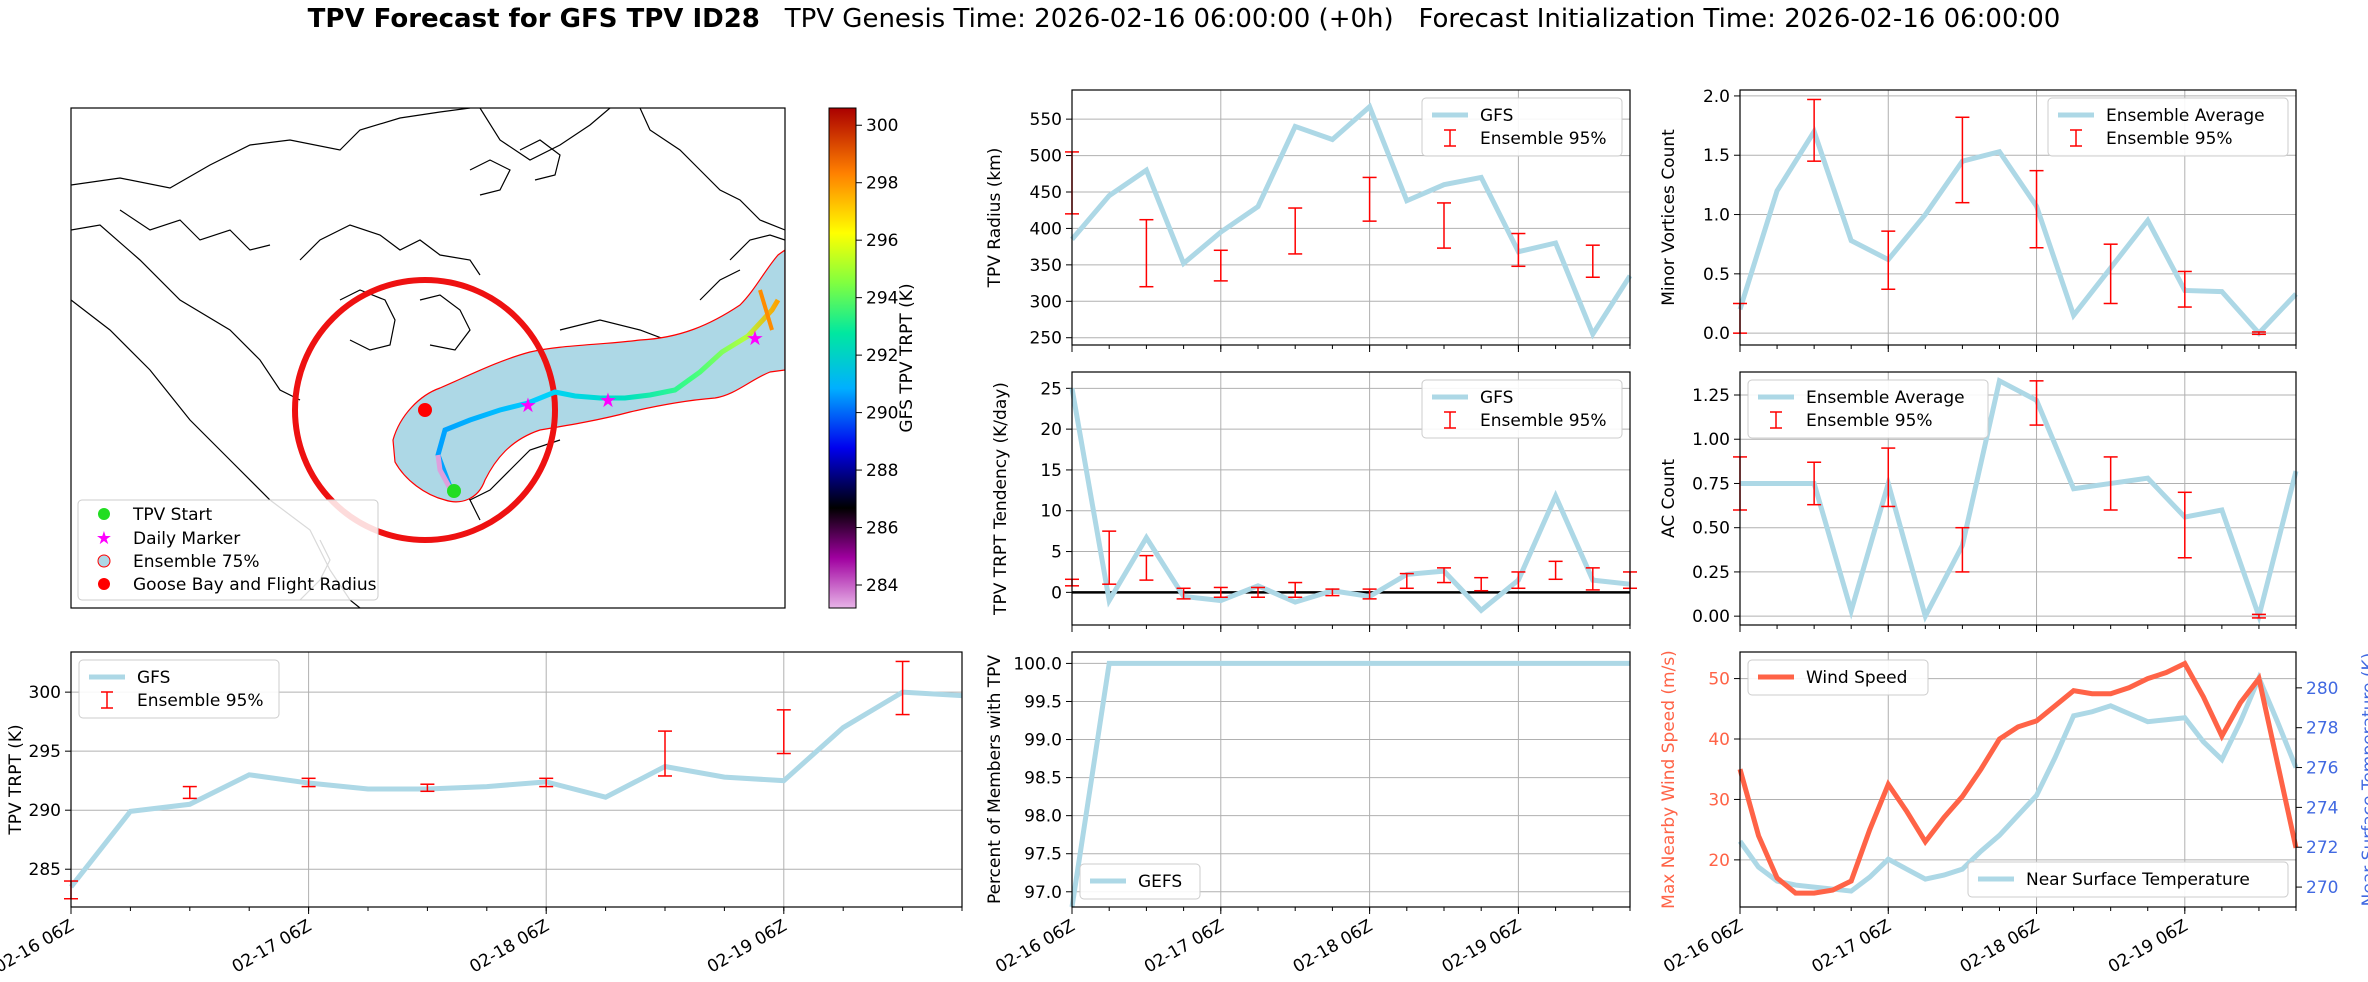  I want to click on tick-label-y: 250, so click(1046, 339).